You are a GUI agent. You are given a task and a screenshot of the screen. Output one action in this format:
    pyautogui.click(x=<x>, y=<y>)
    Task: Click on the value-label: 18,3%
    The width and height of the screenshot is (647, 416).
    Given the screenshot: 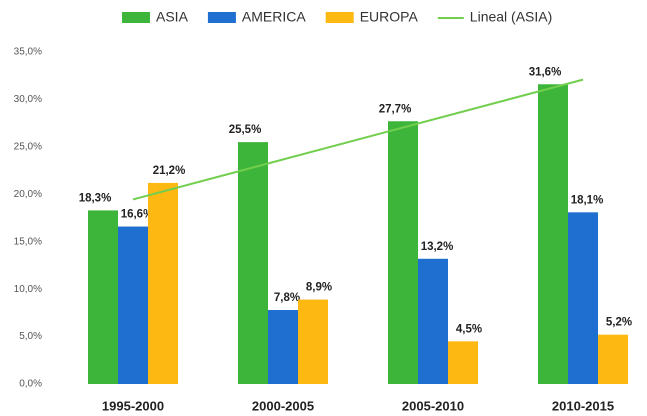 What is the action you would take?
    pyautogui.click(x=95, y=198)
    